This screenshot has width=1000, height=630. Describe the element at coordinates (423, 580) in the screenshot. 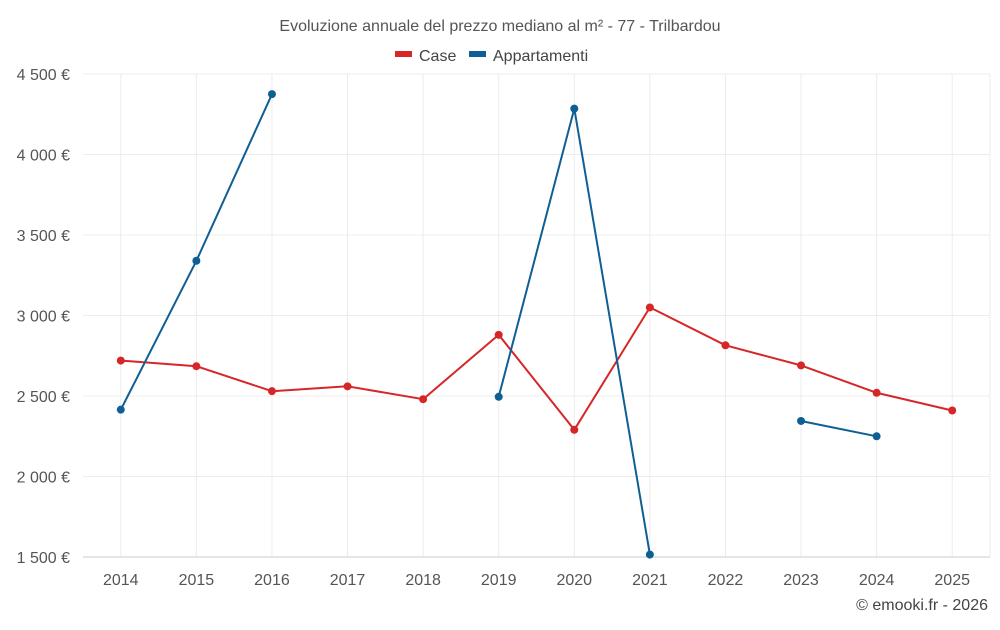

I see `x-tick-label: 2018` at that location.